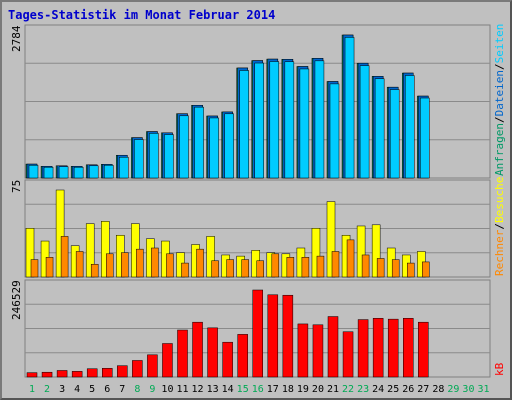 The width and height of the screenshot is (512, 400). What do you see at coordinates (453, 389) in the screenshot?
I see `day-label-29: 29` at bounding box center [453, 389].